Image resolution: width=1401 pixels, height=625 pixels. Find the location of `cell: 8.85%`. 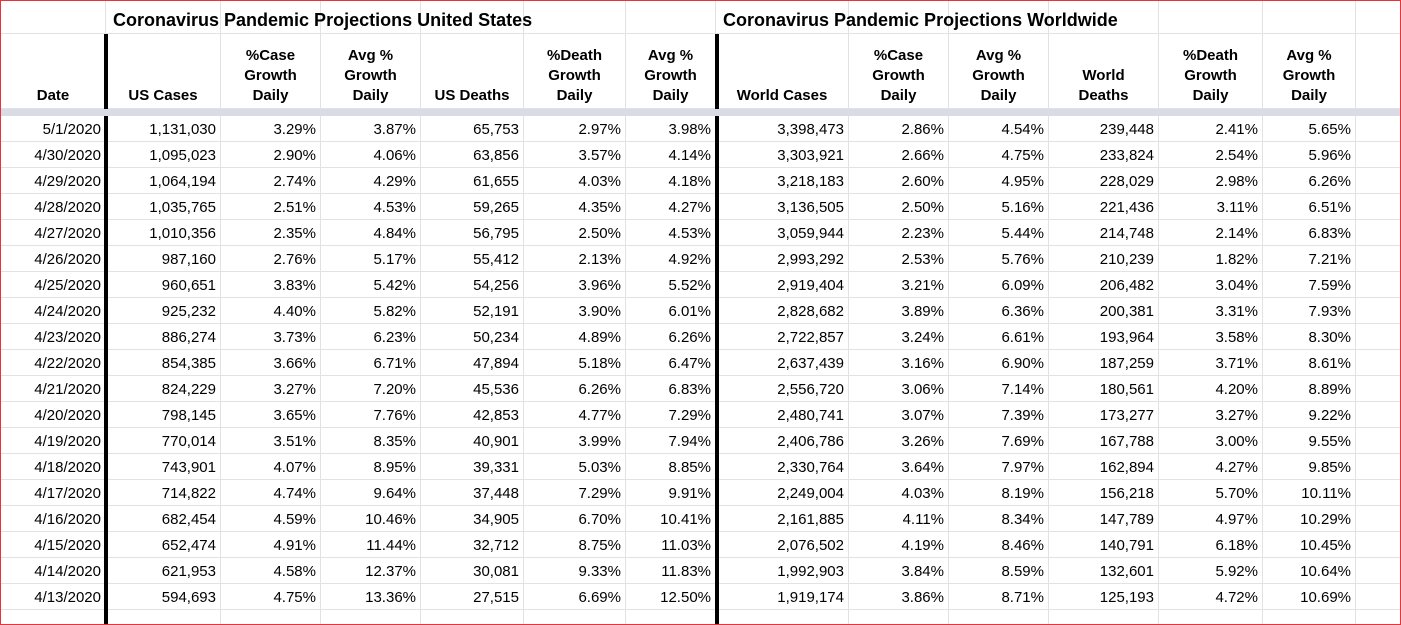

cell: 8.85% is located at coordinates (671, 467).